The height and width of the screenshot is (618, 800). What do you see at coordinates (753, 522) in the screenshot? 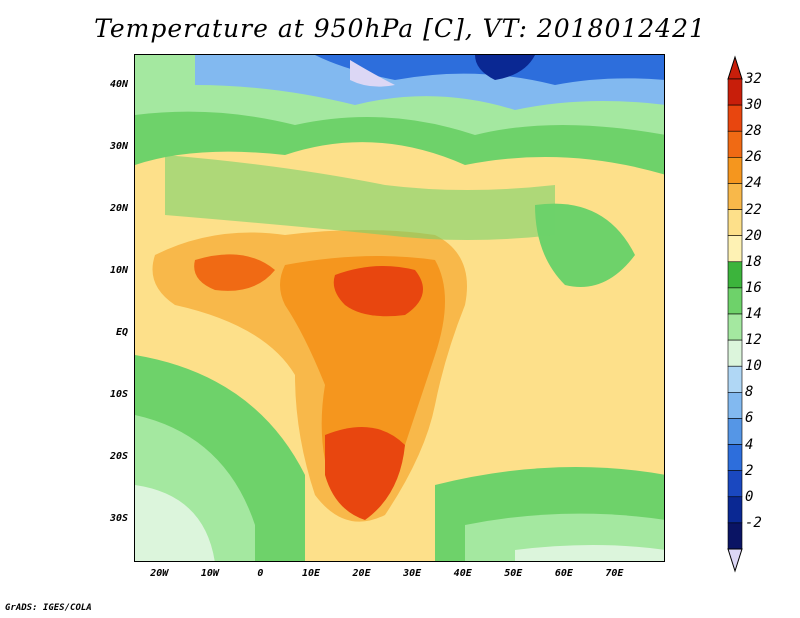
I see `colorbar-label: -2` at bounding box center [753, 522].